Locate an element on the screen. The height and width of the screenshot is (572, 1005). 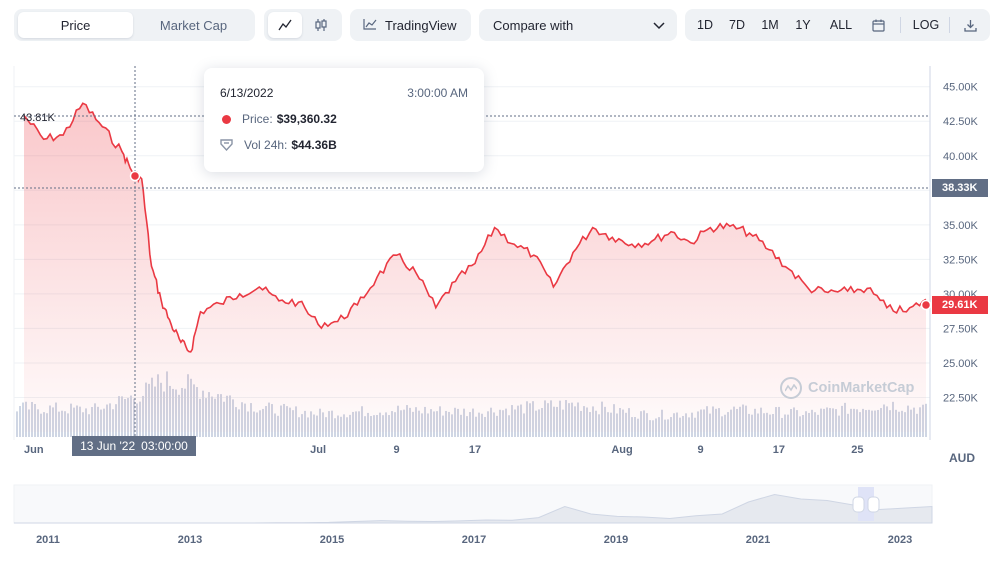
overview-tick-label: 2011 is located at coordinates (48, 540).